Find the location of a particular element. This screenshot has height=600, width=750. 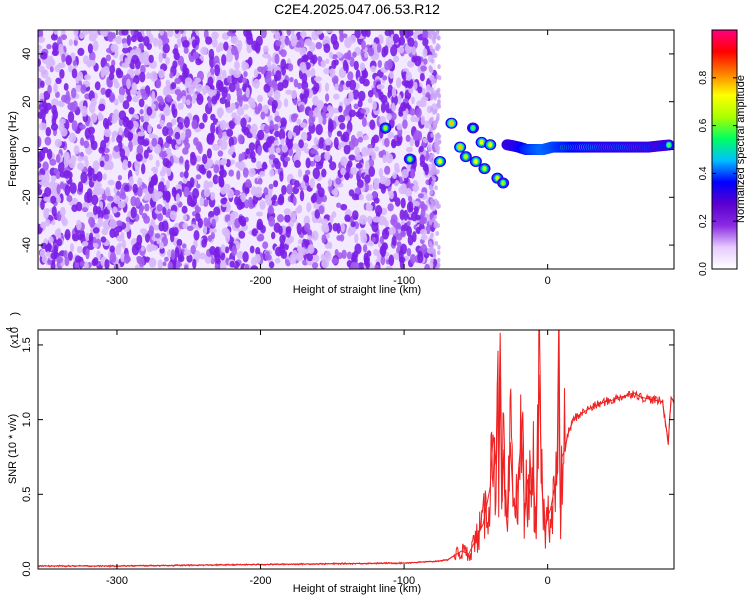

y-tick-label: 0 is located at coordinates (27, 149).